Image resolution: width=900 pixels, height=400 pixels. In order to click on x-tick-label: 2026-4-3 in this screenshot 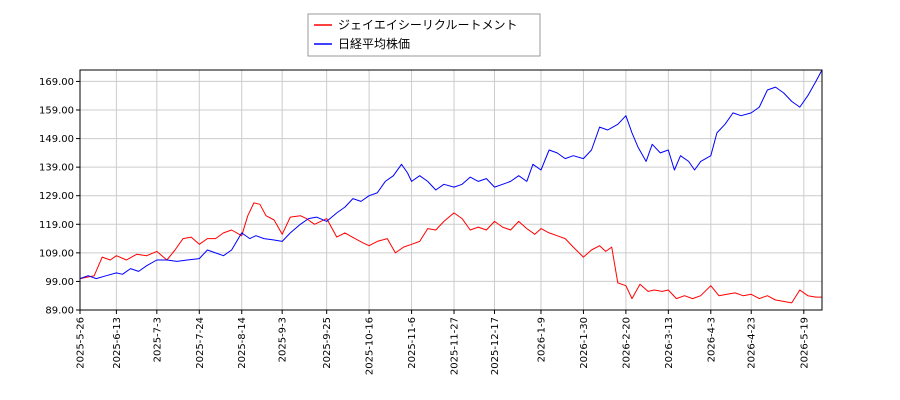, I will do `click(711, 339)`.